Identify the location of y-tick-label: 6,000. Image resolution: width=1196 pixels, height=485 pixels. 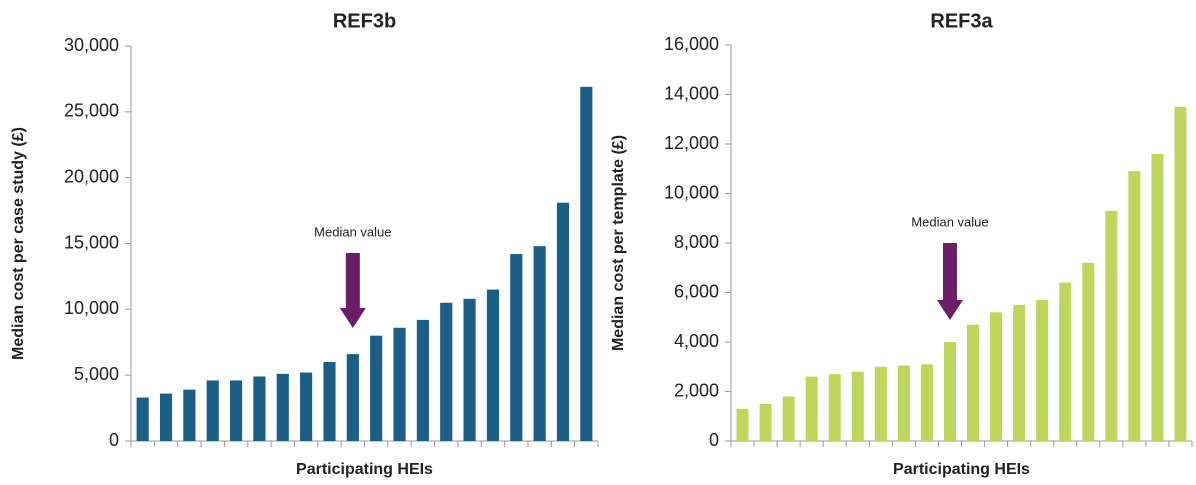
(696, 291).